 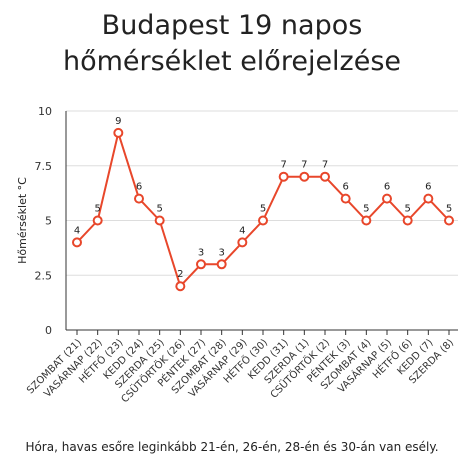 What do you see at coordinates (180, 274) in the screenshot?
I see `data-label: 2` at bounding box center [180, 274].